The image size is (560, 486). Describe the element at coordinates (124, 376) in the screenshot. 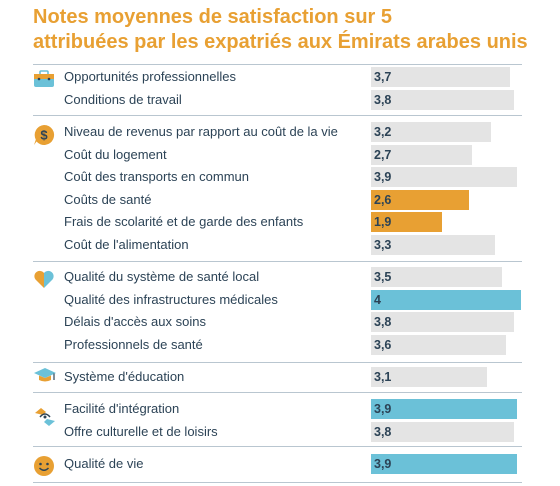

I see `row-label: Système d'éducation` at that location.